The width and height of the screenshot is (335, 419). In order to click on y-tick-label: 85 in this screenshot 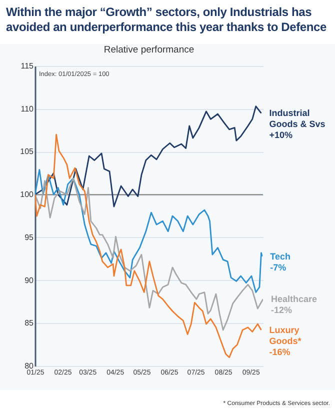, I will do `click(29, 323)`.